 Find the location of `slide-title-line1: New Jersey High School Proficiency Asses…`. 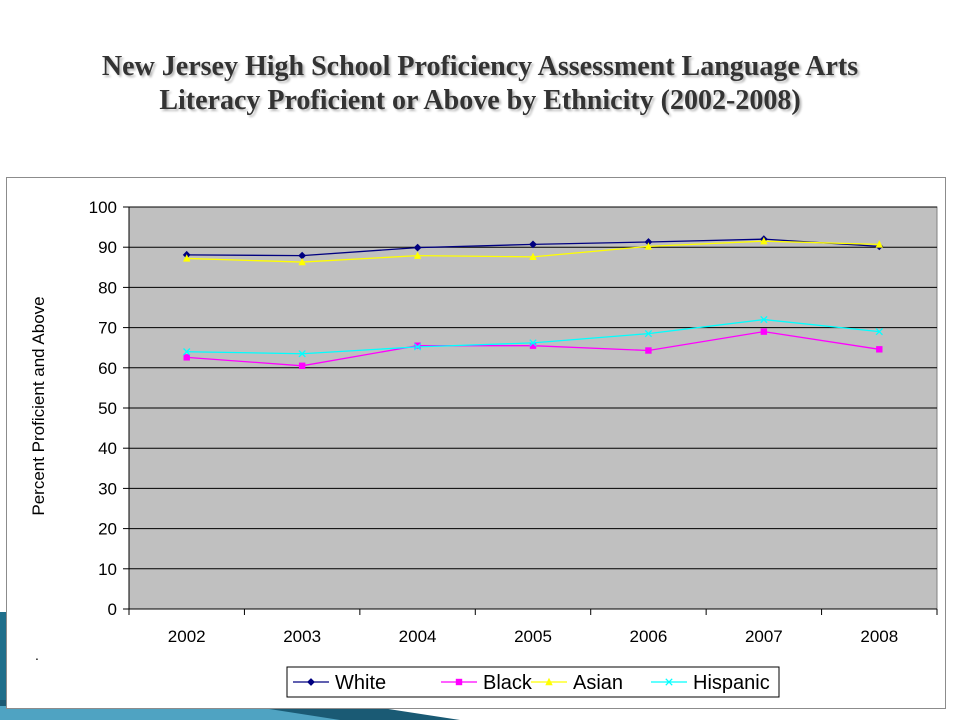

slide-title-line1: New Jersey High School Proficiency Asses… is located at coordinates (480, 66).